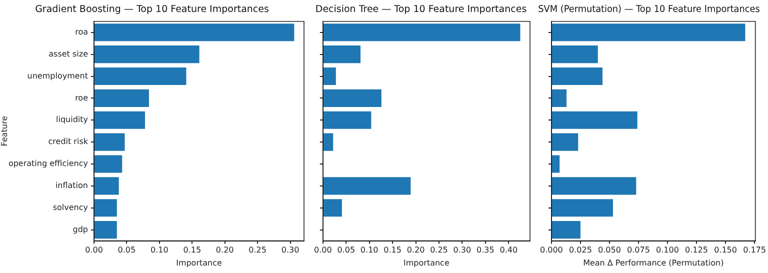 The height and width of the screenshot is (273, 768). Describe the element at coordinates (81, 97) in the screenshot. I see `y-tick-label: roe` at that location.